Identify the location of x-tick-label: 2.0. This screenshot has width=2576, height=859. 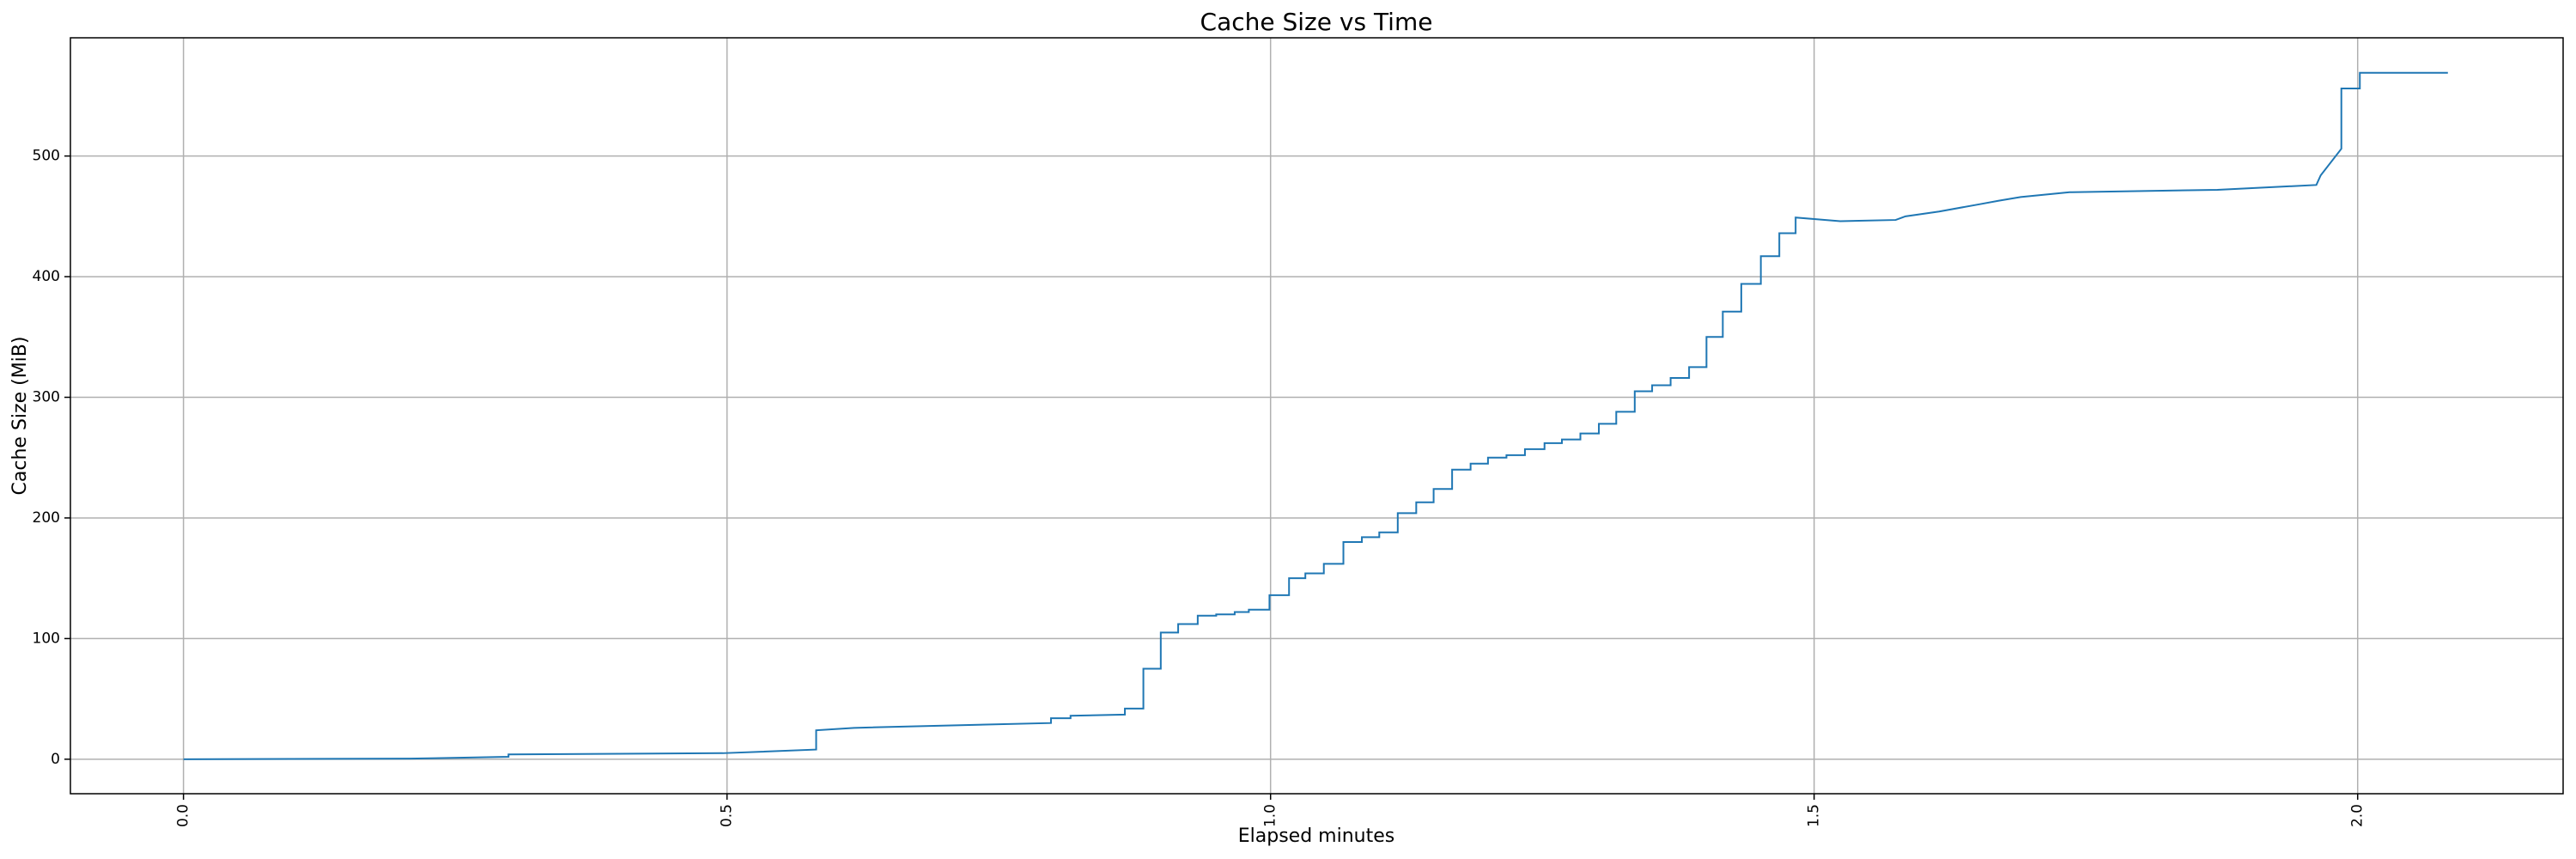
(2357, 816).